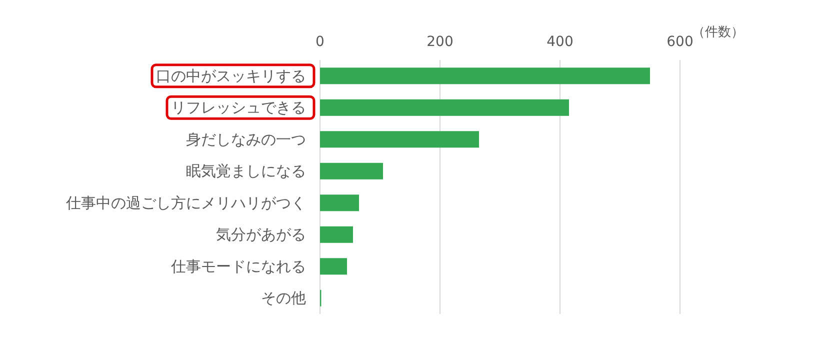 This screenshot has height=348, width=820. I want to click on y-tick-label: 気分があがる, so click(261, 235).